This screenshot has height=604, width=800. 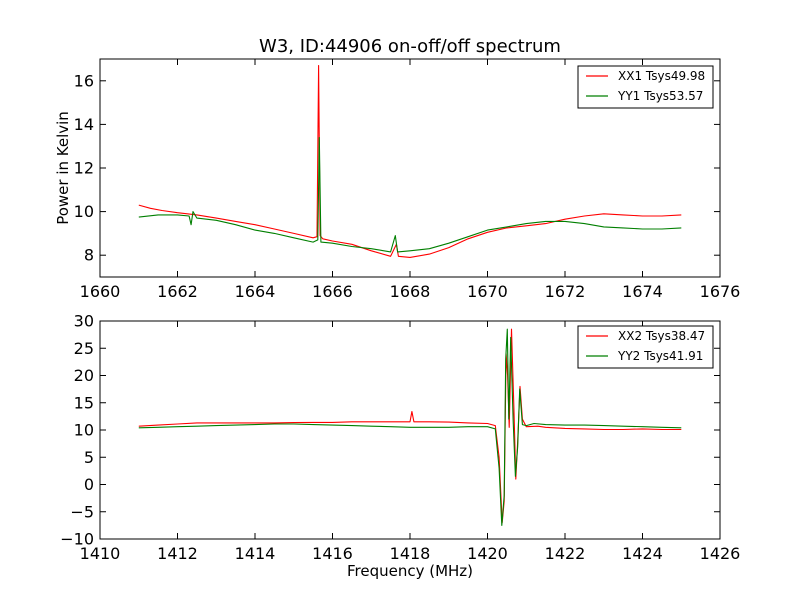 What do you see at coordinates (77, 539) in the screenshot?
I see `bottom-y-tick-label: −10` at bounding box center [77, 539].